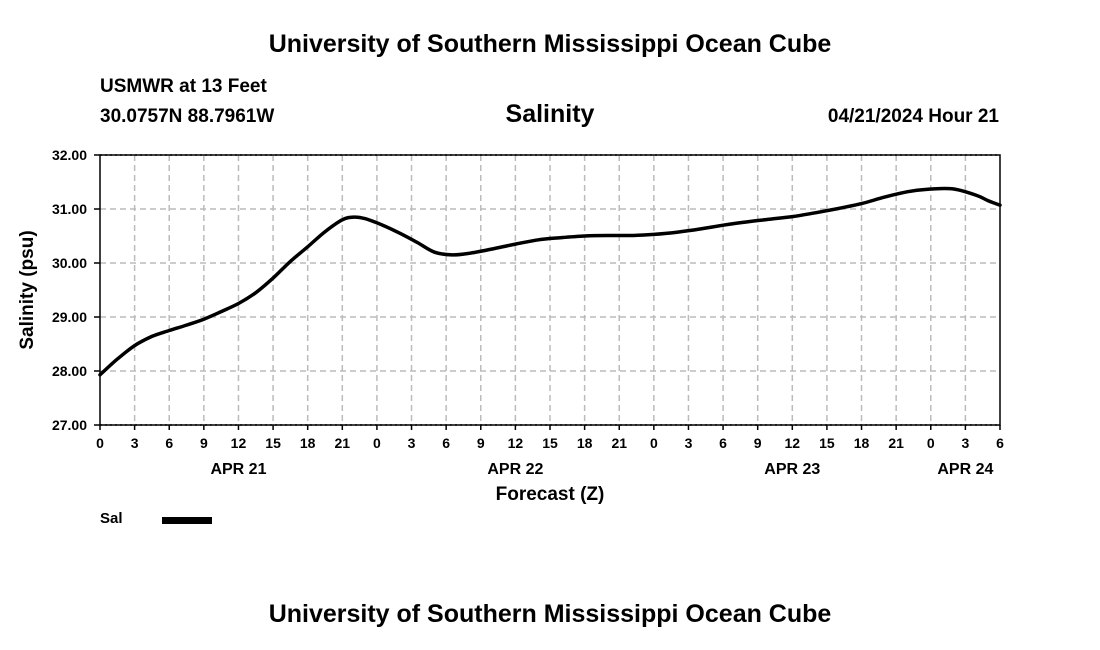 The image size is (1100, 650). What do you see at coordinates (69, 155) in the screenshot?
I see `y-tick-label: 32.00` at bounding box center [69, 155].